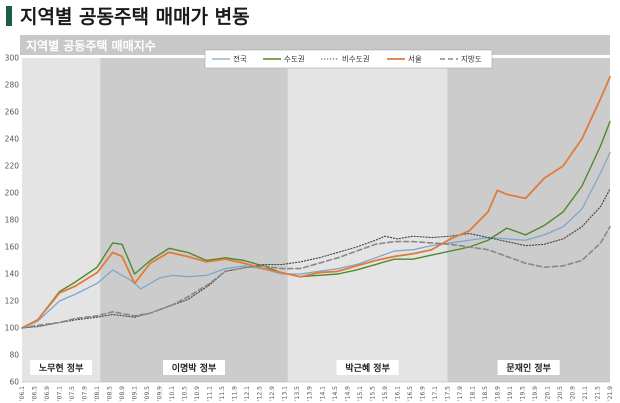 The image size is (620, 403). I want to click on legend: 전국 수도권 비수도권 서울 지방도, so click(348, 59).